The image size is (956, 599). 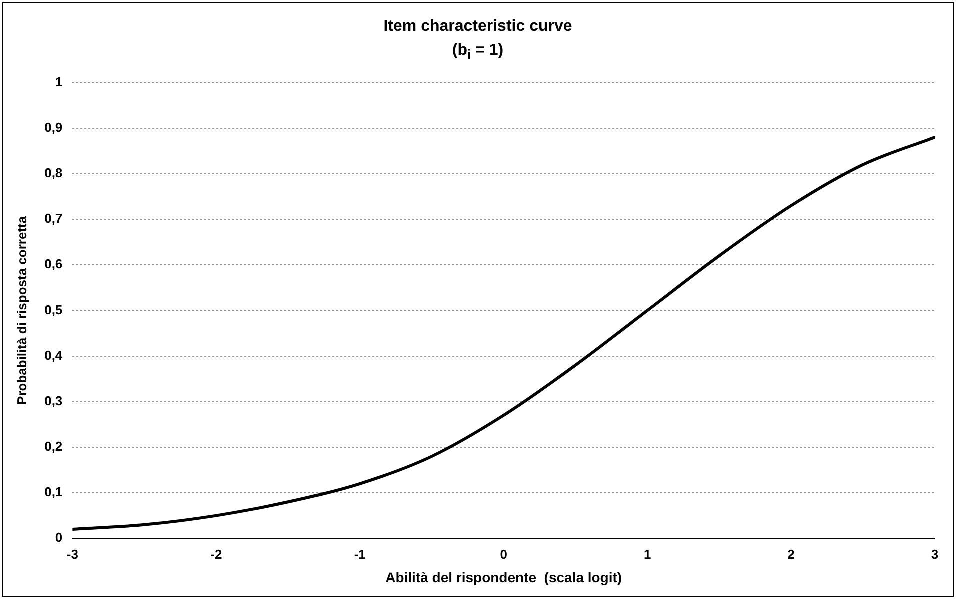 What do you see at coordinates (53, 492) in the screenshot?
I see `y-tick-label: 0,1` at bounding box center [53, 492].